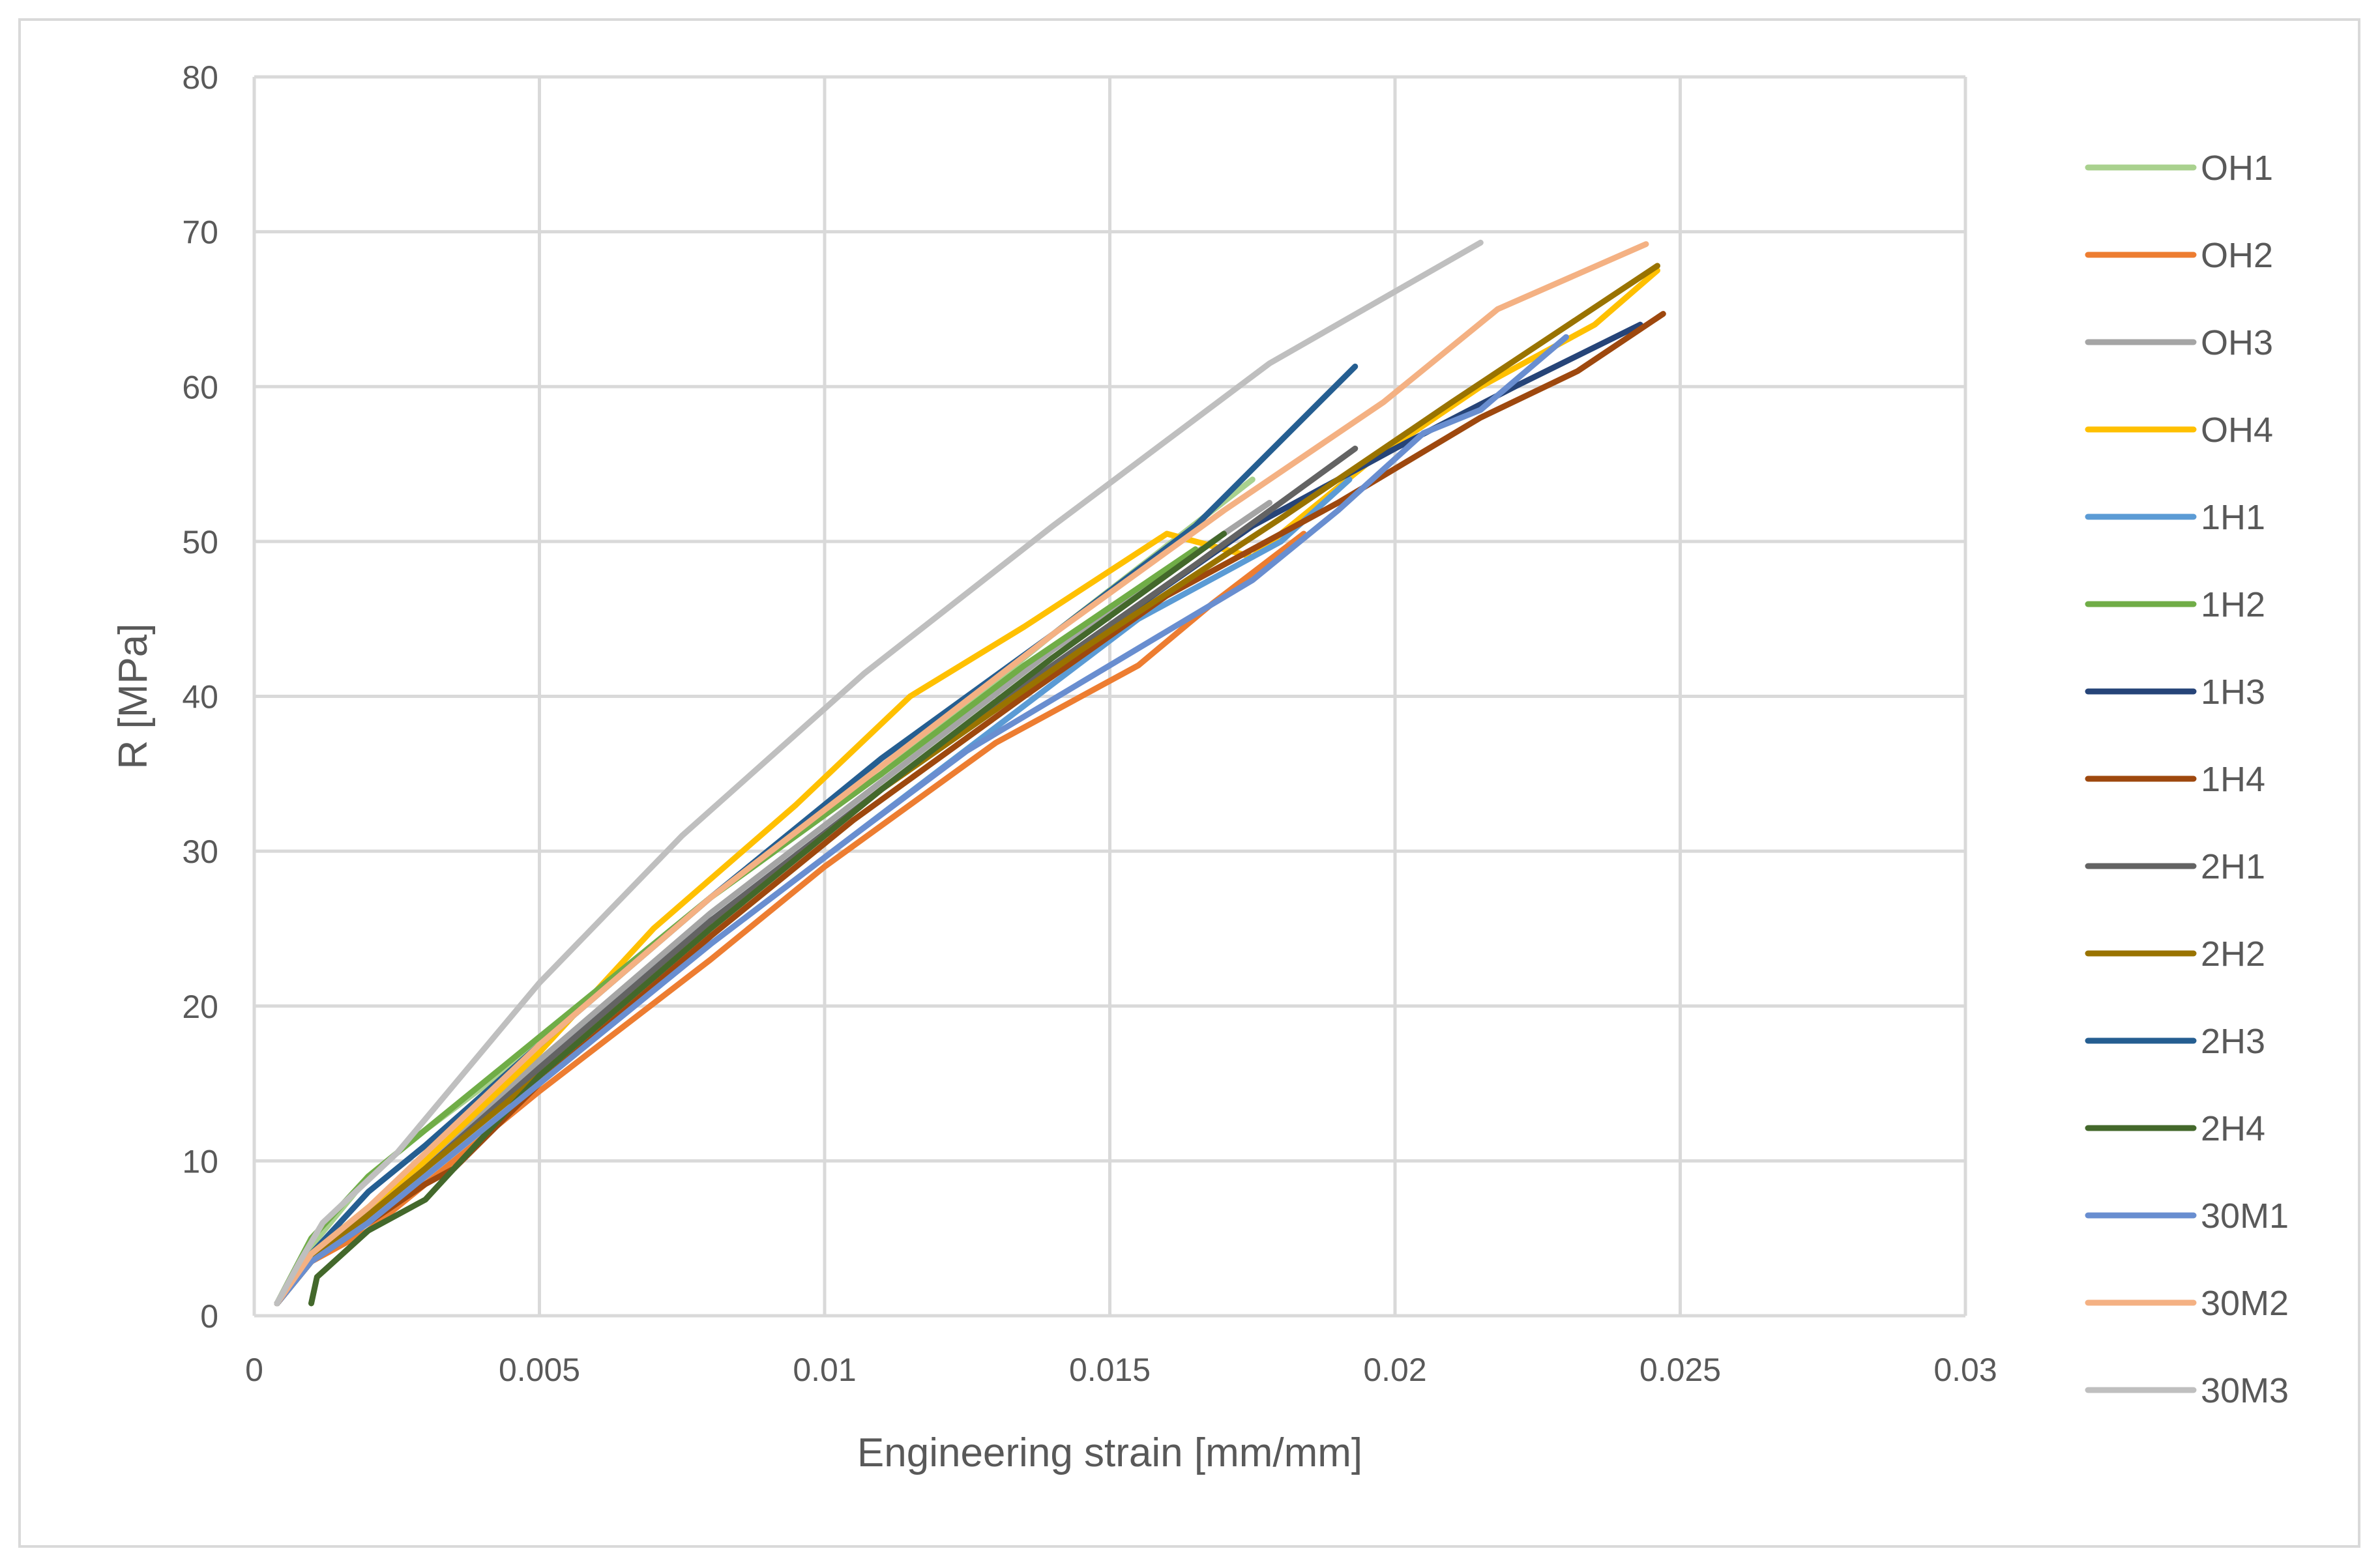  What do you see at coordinates (1965, 1370) in the screenshot?
I see `x-tick-label: 0.03` at bounding box center [1965, 1370].